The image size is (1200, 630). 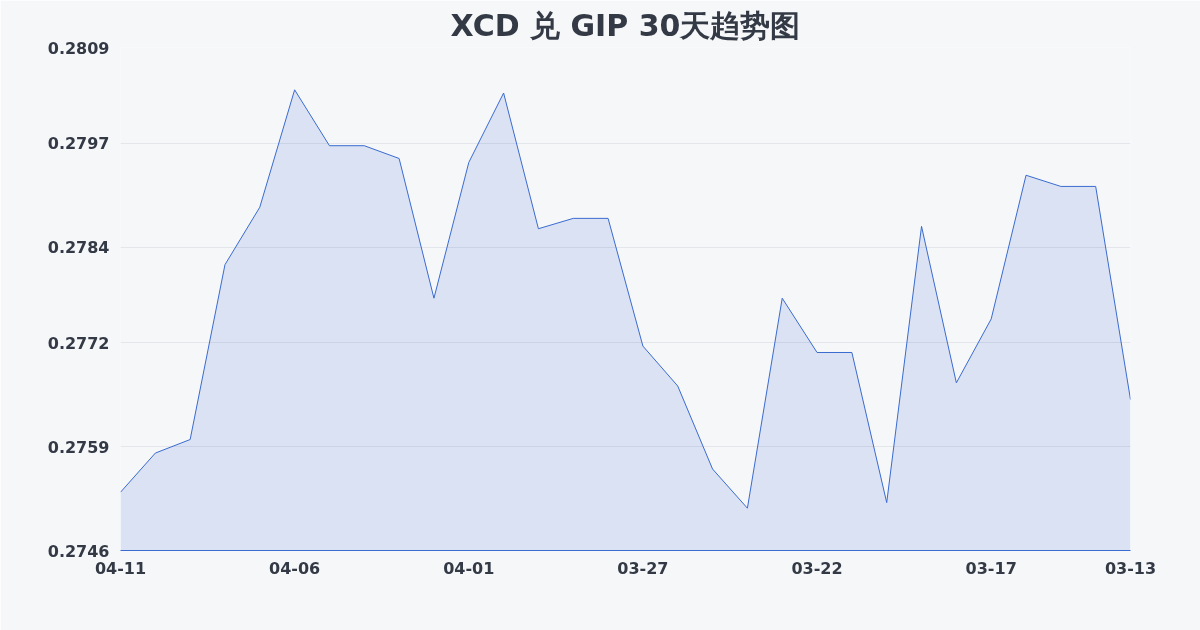 I want to click on y-tick-label: 0.2746, so click(x=78, y=551).